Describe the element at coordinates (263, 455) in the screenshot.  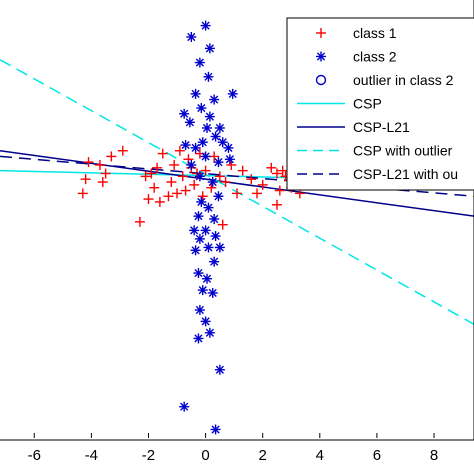
I see `x-tick-label-5: 2` at that location.